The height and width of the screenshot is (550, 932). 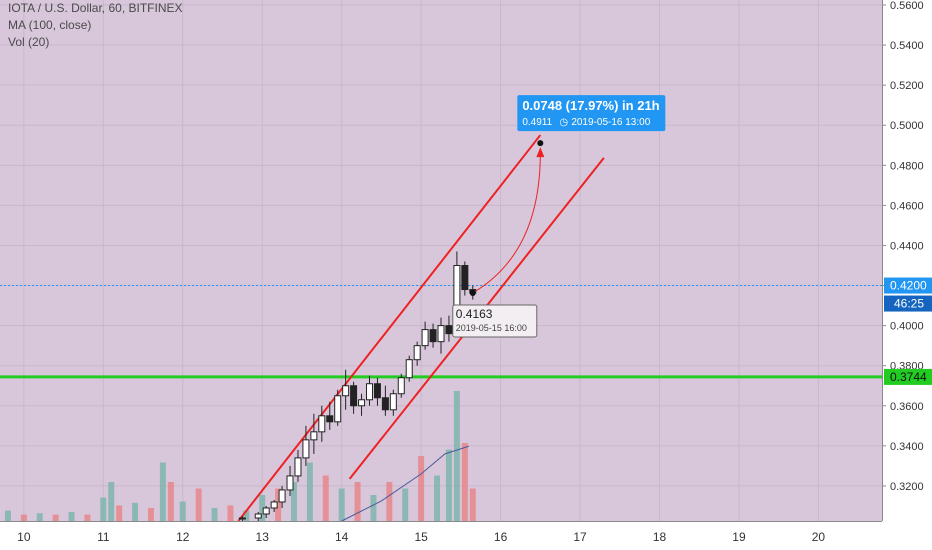 I want to click on projection-end-point, so click(x=540, y=143).